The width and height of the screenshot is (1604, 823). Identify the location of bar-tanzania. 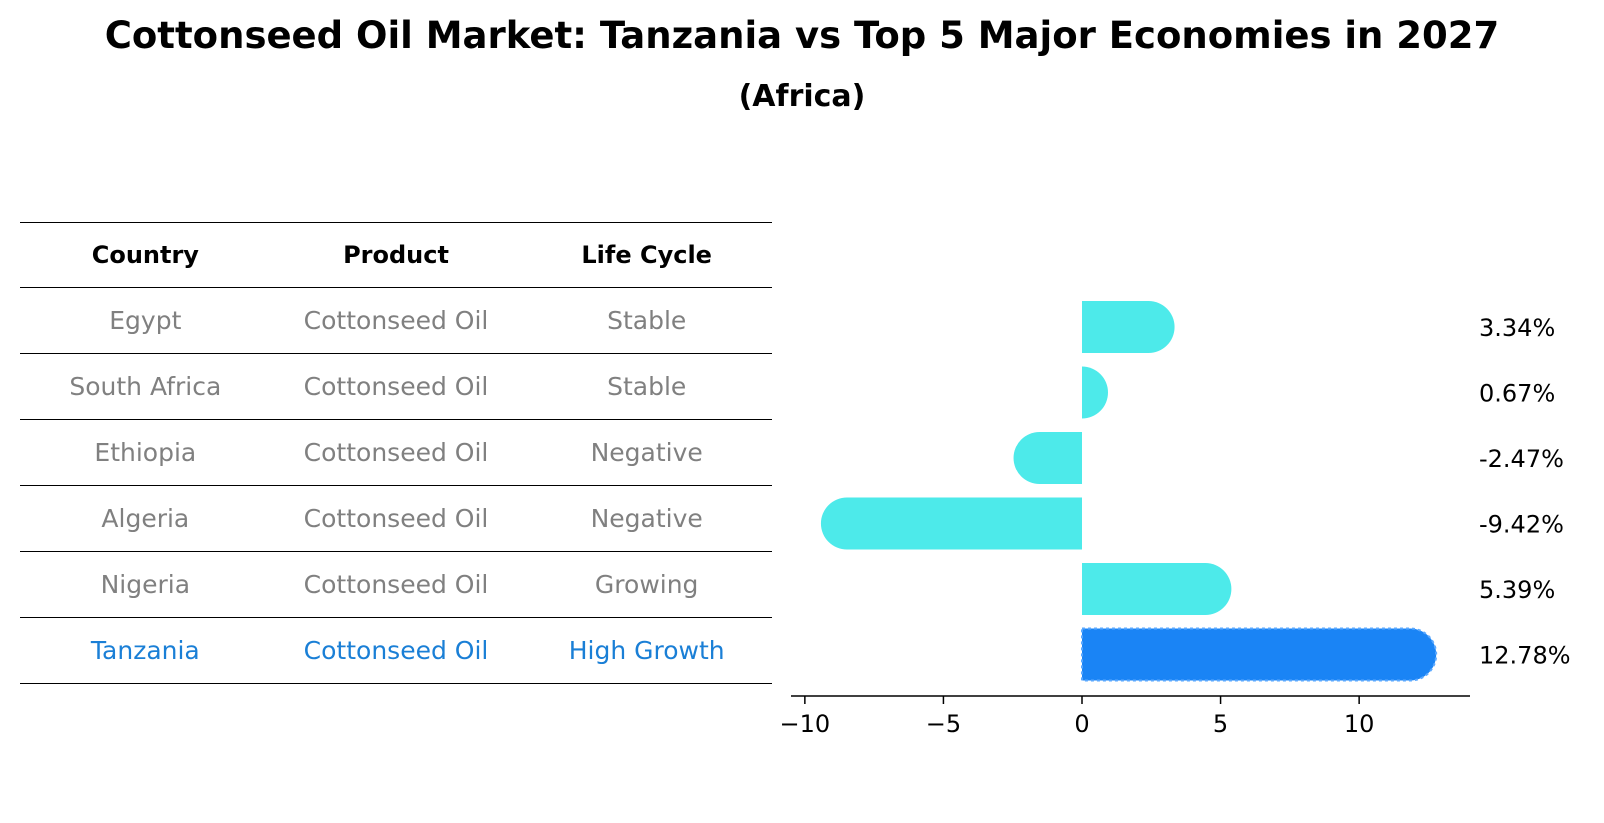
(1259, 654).